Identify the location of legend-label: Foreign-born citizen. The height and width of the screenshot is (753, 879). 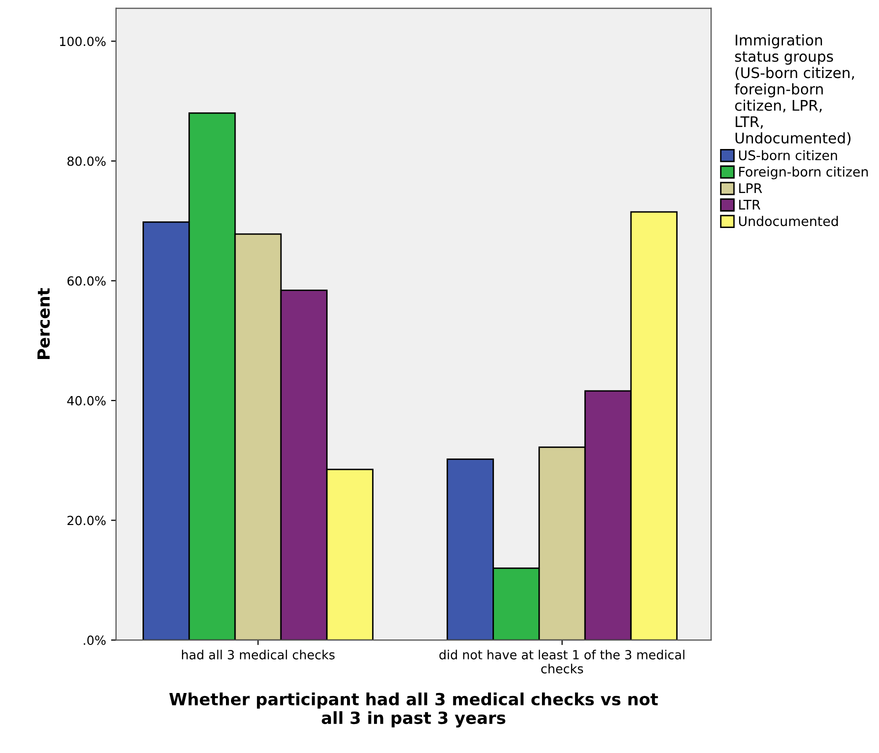
(803, 173).